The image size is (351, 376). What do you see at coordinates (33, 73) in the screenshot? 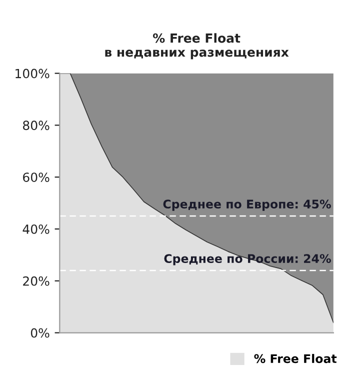
I see `y-tick-label: 100%` at bounding box center [33, 73].